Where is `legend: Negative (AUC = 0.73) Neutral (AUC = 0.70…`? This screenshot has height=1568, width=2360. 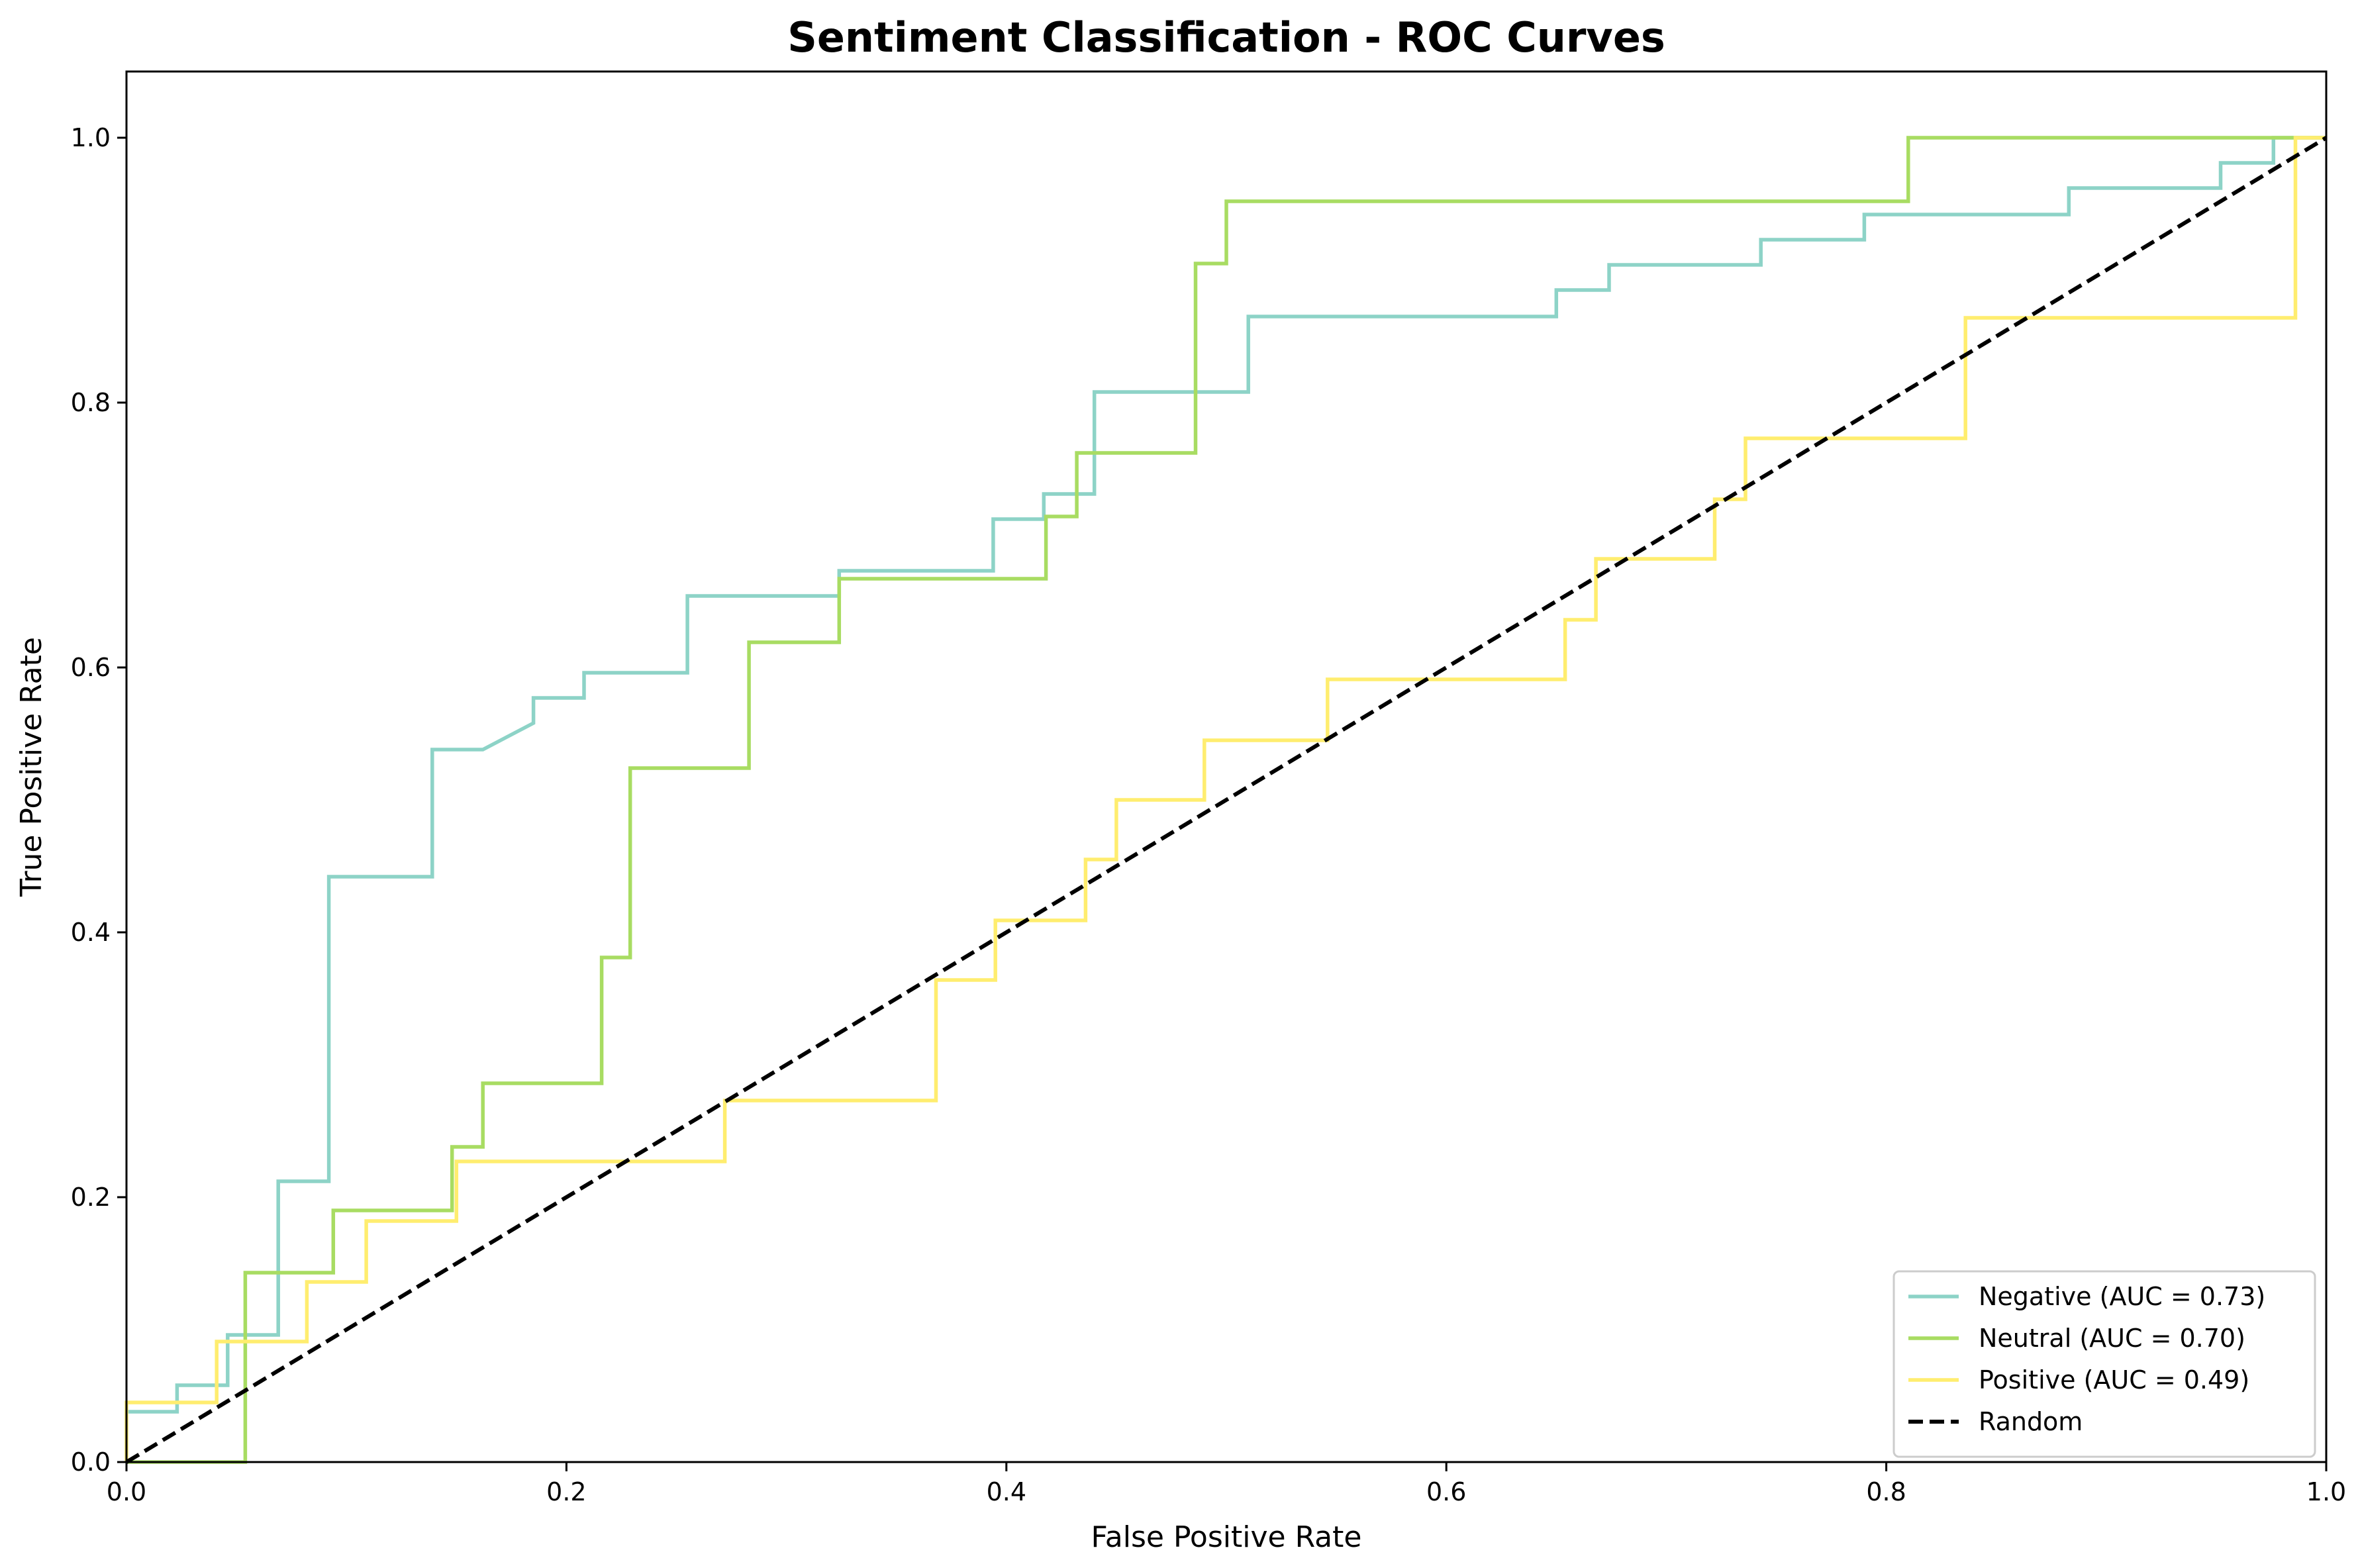 legend: Negative (AUC = 0.73) Neutral (AUC = 0.70… is located at coordinates (2104, 1364).